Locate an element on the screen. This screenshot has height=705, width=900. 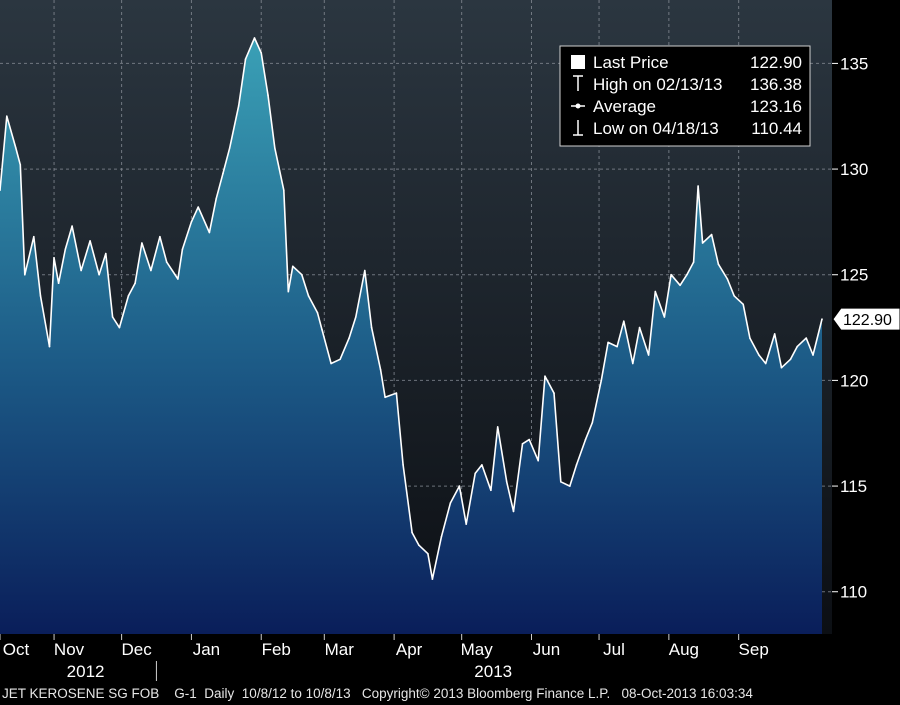
legend-label: Average is located at coordinates (624, 106).